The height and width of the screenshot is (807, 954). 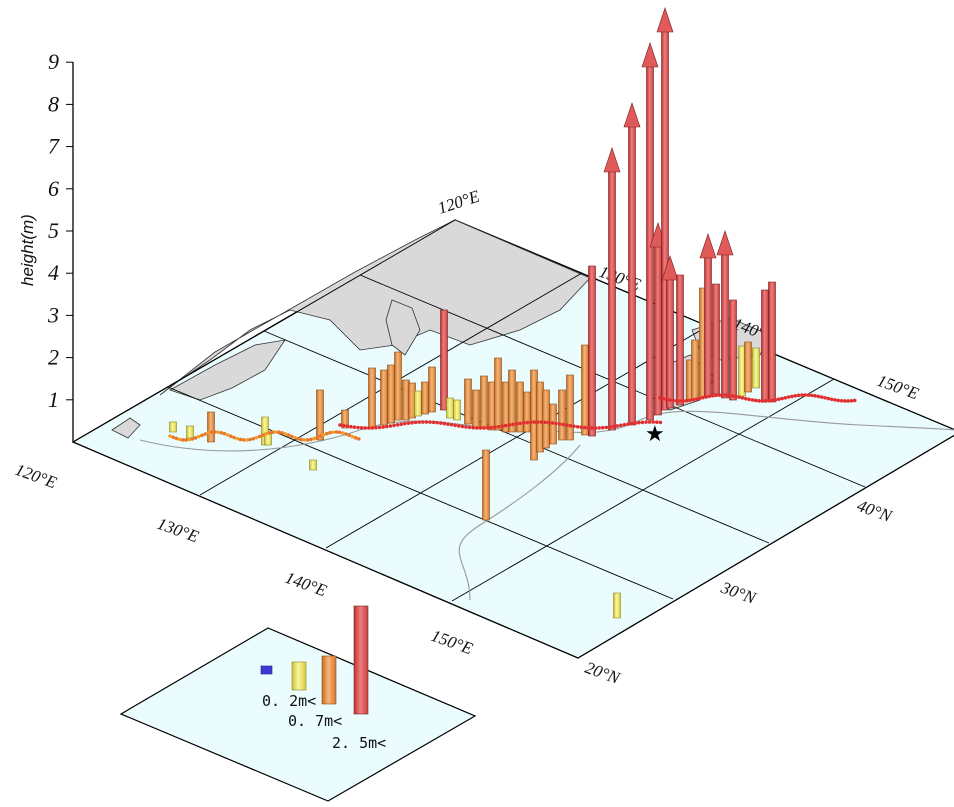 What do you see at coordinates (53, 61) in the screenshot?
I see `height-tick-label: 9` at bounding box center [53, 61].